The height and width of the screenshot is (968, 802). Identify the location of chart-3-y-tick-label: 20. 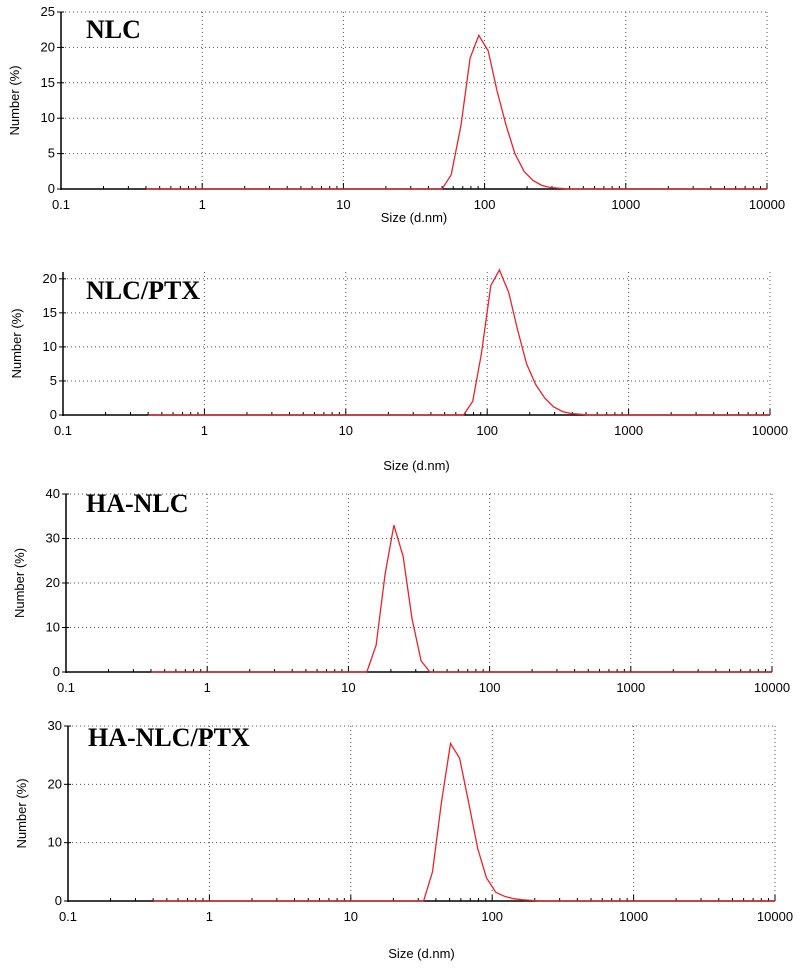
(55, 783).